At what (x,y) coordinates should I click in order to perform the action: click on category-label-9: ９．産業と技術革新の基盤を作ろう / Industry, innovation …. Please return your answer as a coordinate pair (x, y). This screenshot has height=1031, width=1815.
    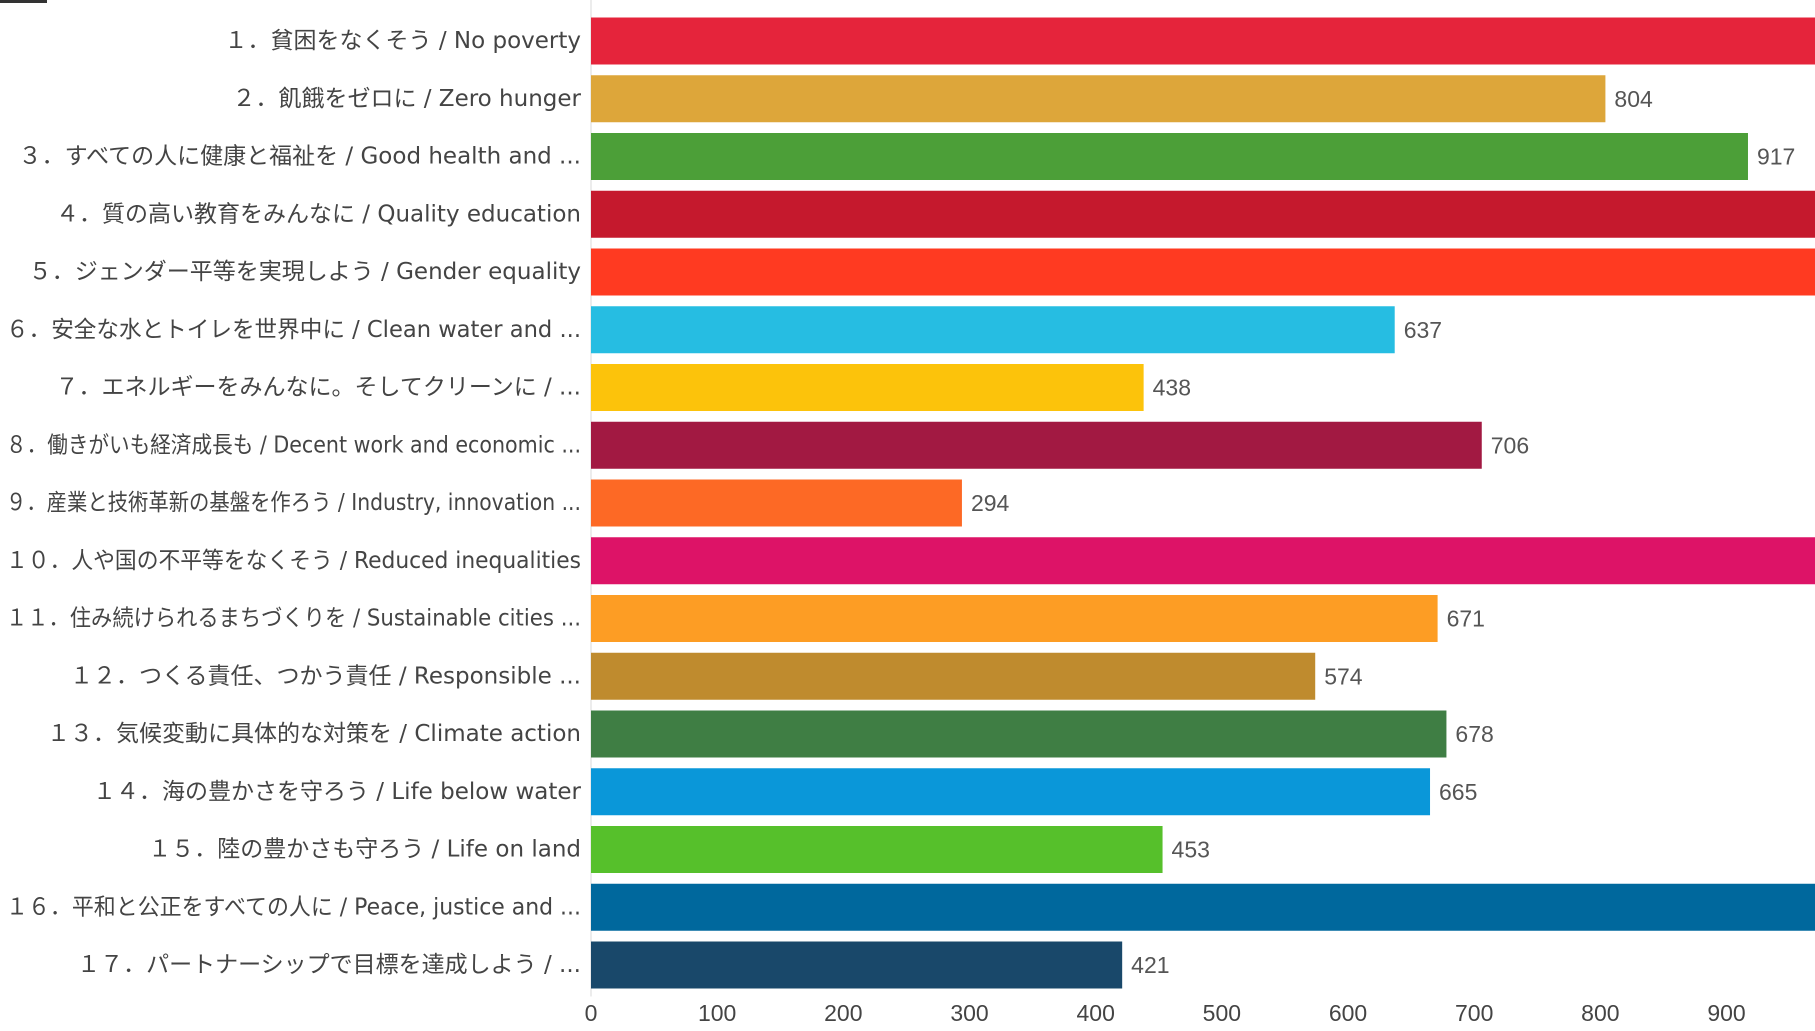
    Looking at the image, I should click on (293, 503).